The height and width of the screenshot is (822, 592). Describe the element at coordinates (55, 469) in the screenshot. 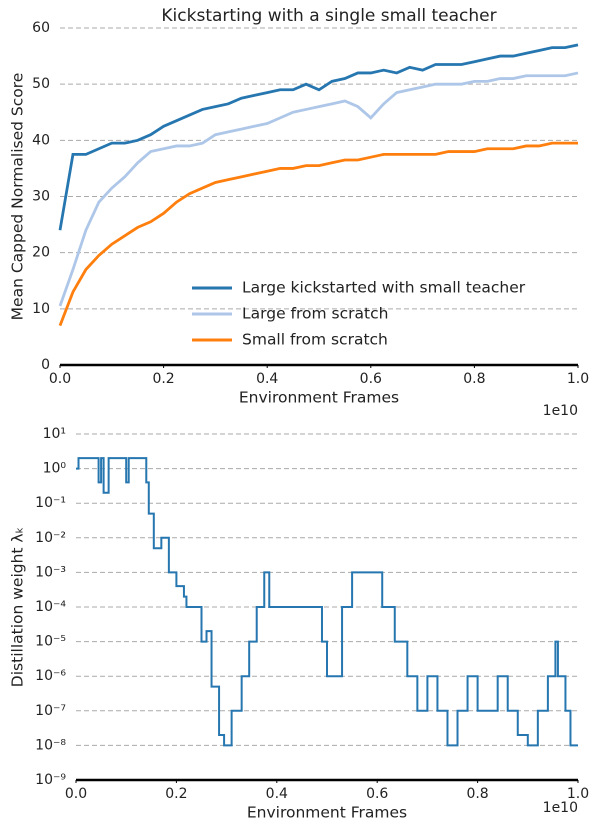

I see `y-tick-label: 10⁰` at that location.